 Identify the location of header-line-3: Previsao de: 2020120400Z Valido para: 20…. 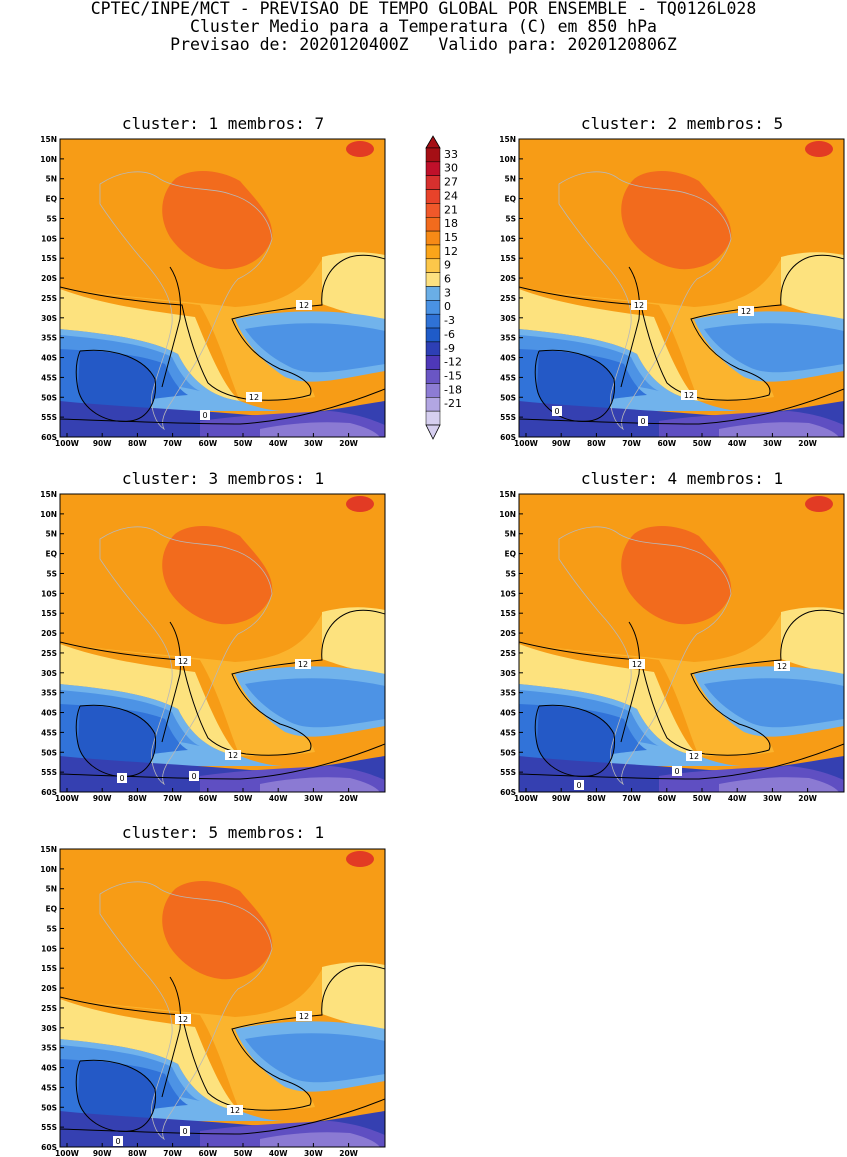
(423, 44).